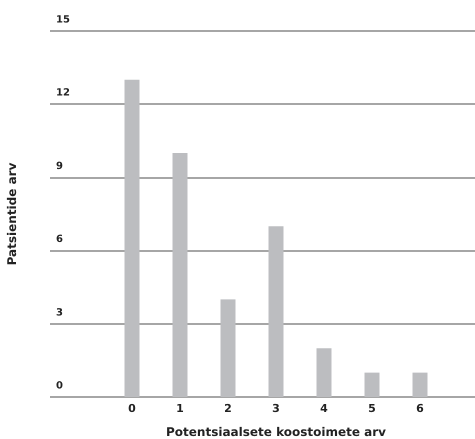 The image size is (475, 439). What do you see at coordinates (63, 20) in the screenshot?
I see `y-tick-label: 15` at bounding box center [63, 20].